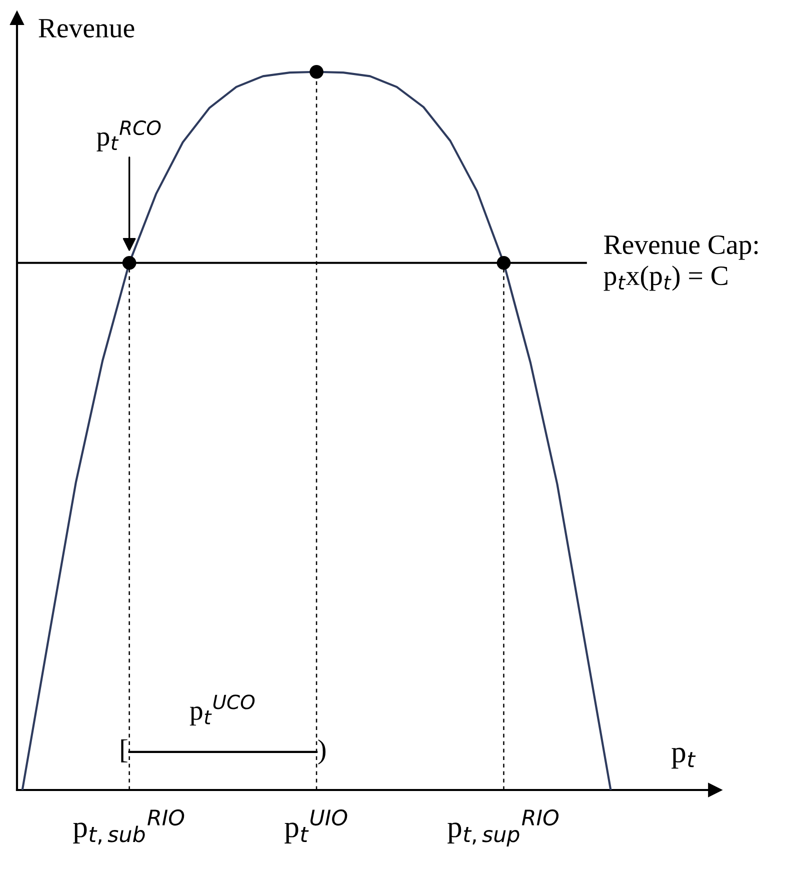  What do you see at coordinates (222, 710) in the screenshot?
I see `annotation: p$_{t}$$^{UCO}$` at bounding box center [222, 710].